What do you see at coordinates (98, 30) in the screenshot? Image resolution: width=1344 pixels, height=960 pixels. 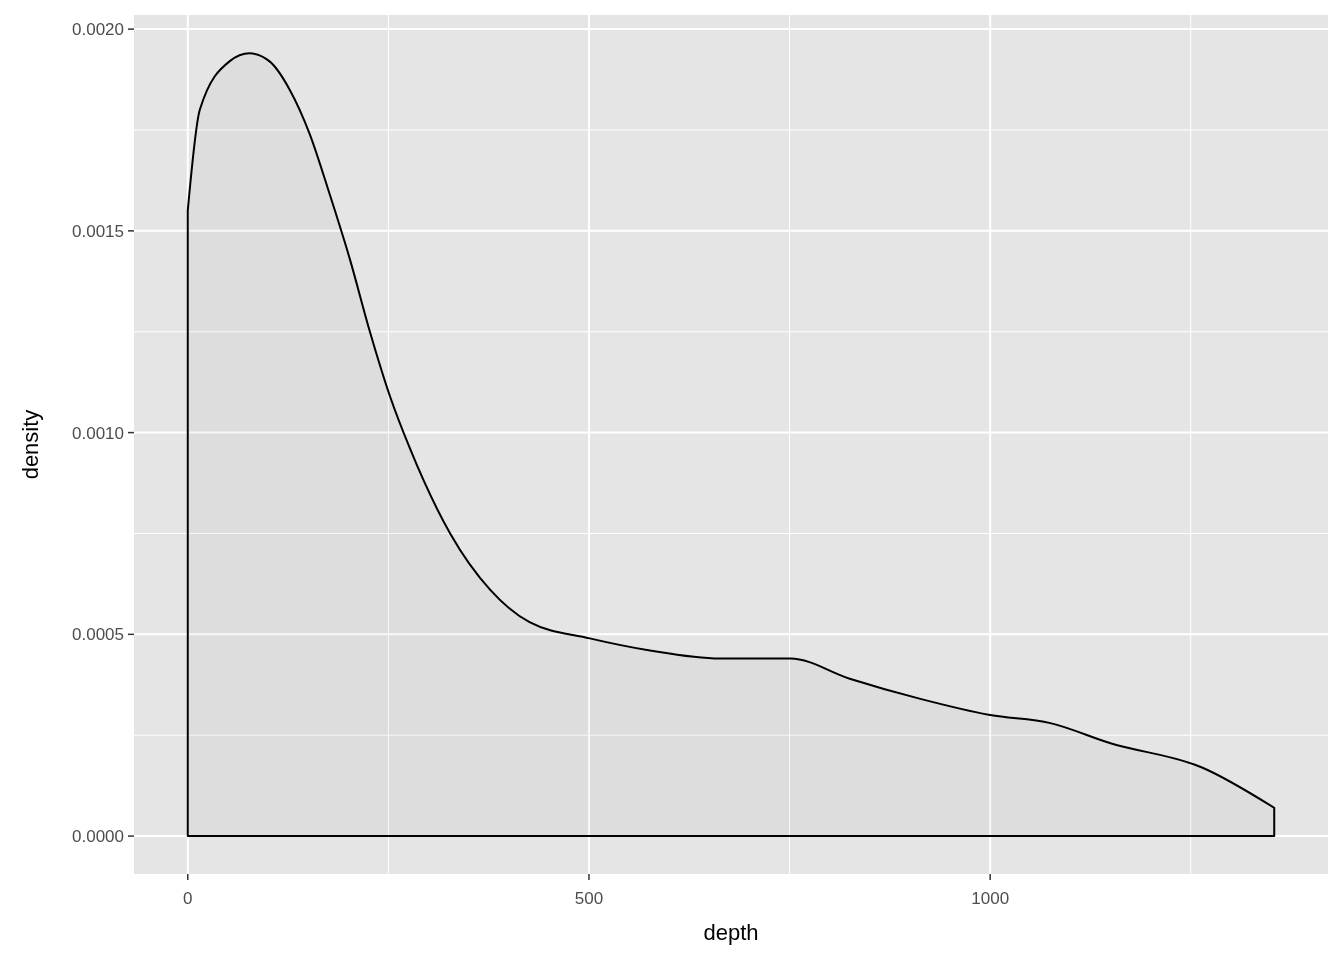 I see `y-tick-label: 0.0020` at bounding box center [98, 30].